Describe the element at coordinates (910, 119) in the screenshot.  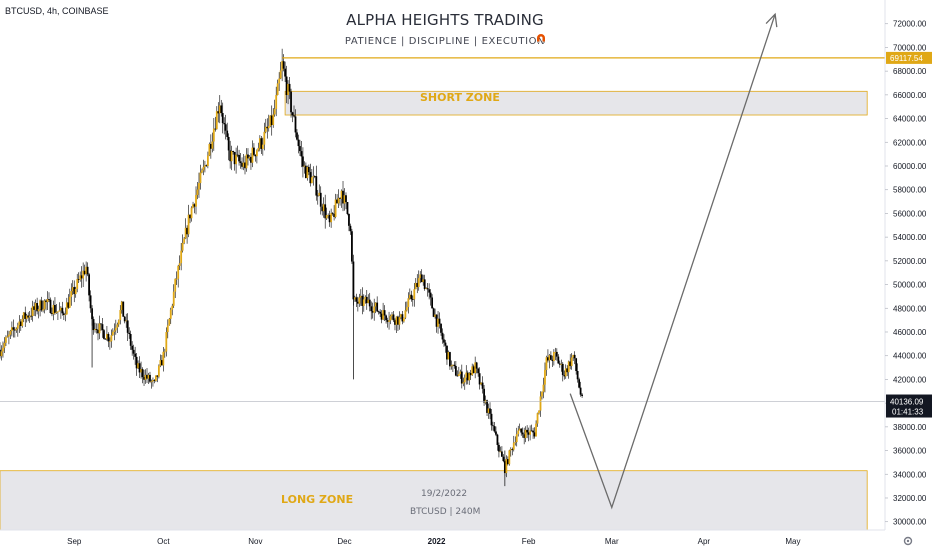
I see `y-tick-label: 64000.00` at that location.